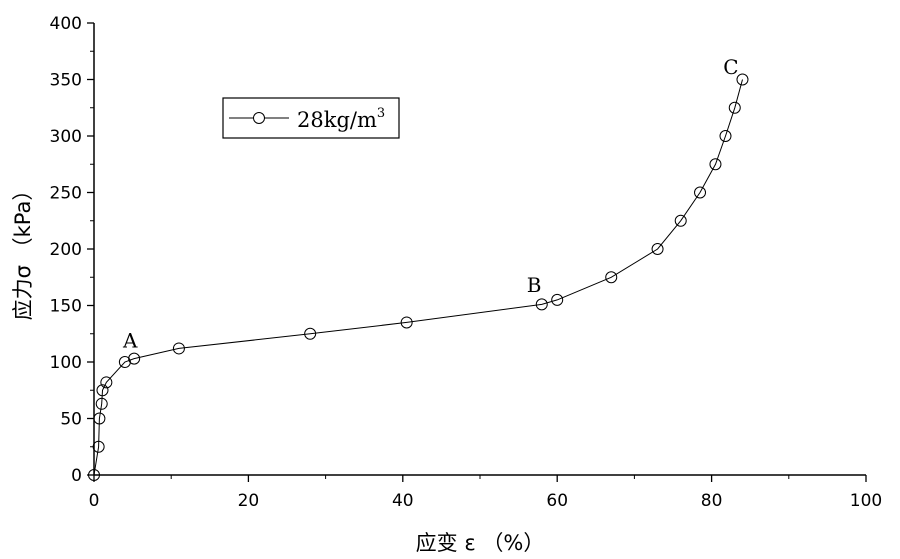 The image size is (900, 559). What do you see at coordinates (94, 501) in the screenshot?
I see `x-tick-label: 0` at bounding box center [94, 501].